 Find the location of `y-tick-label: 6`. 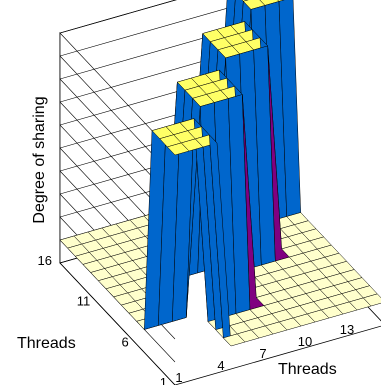

y-tick-label: 6 is located at coordinates (124, 341).